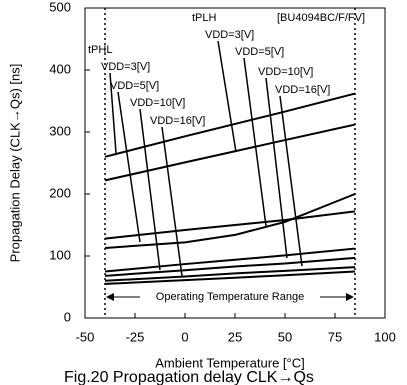 Image resolution: width=407 pixels, height=385 pixels. Describe the element at coordinates (67, 316) in the screenshot. I see `y-tick-label: 0` at that location.